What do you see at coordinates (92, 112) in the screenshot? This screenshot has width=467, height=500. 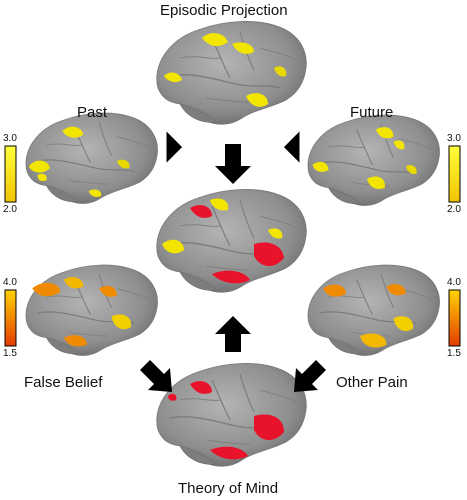 I see `label-past: Past` at bounding box center [92, 112].